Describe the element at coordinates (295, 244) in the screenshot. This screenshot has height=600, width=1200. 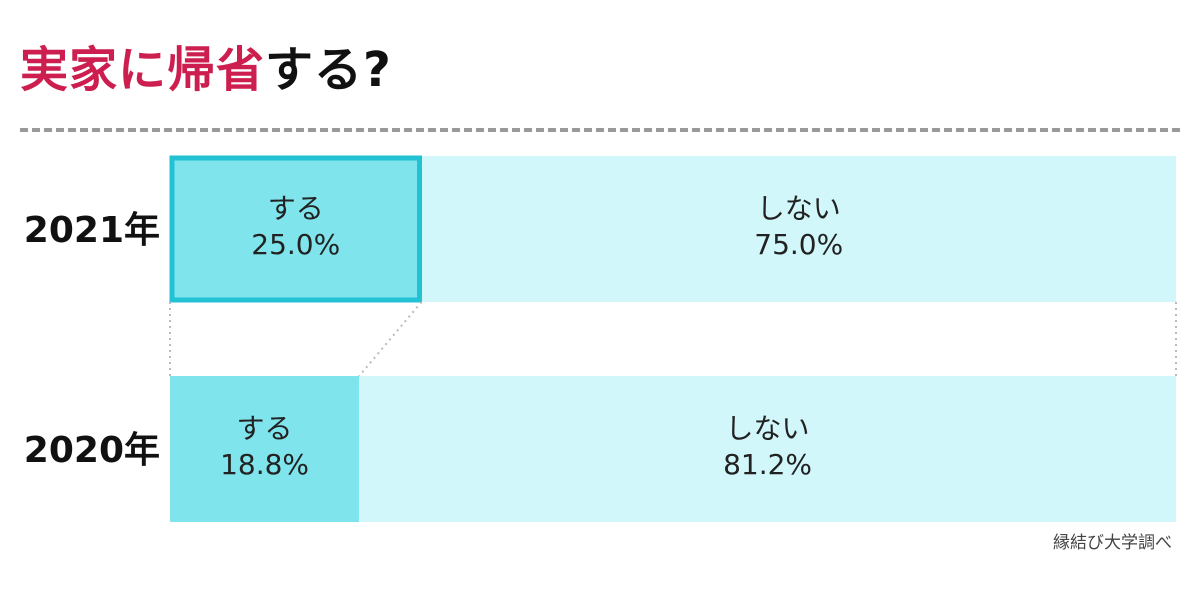
I see `segment-value-label: 25.0%` at that location.